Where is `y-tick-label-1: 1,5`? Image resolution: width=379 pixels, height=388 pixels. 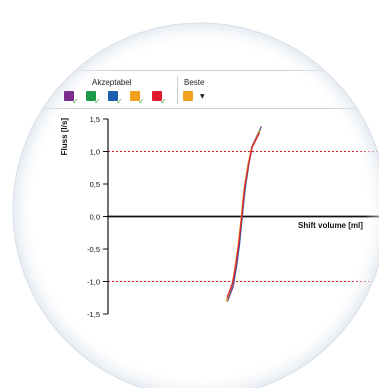
y-tick-label-1: 1,5 is located at coordinates (95, 119).